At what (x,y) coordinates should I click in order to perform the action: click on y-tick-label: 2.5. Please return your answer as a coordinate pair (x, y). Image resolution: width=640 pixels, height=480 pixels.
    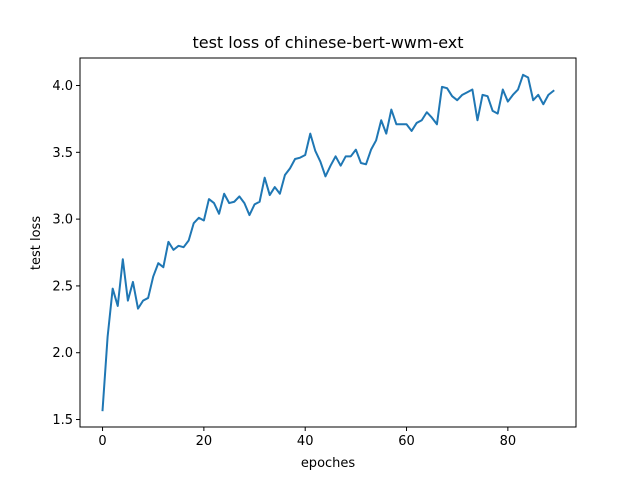
    Looking at the image, I should click on (62, 286).